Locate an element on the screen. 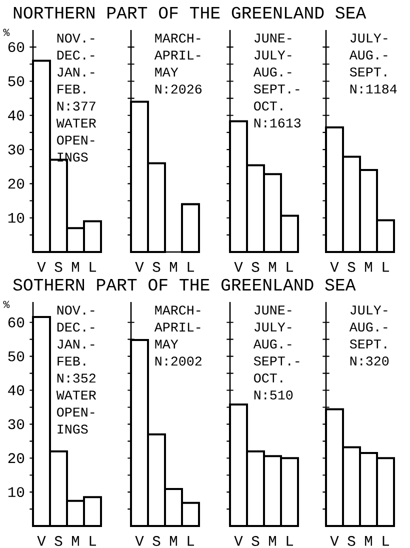 Image resolution: width=410 pixels, height=548 pixels. text: NORTHERN PART OF THE GREENLAND SEA is located at coordinates (190, 12).